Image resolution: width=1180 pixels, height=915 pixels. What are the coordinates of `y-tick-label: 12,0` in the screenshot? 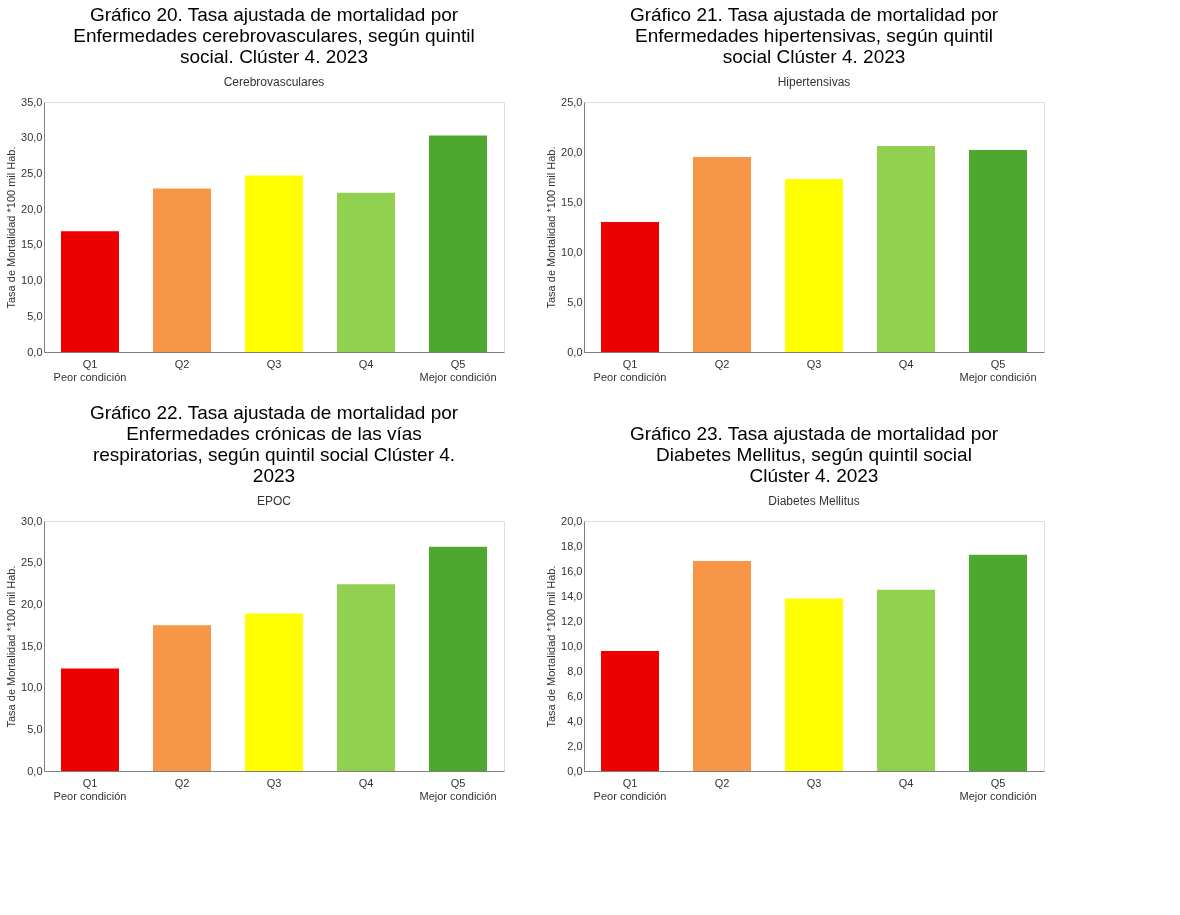 It's located at (572, 620).